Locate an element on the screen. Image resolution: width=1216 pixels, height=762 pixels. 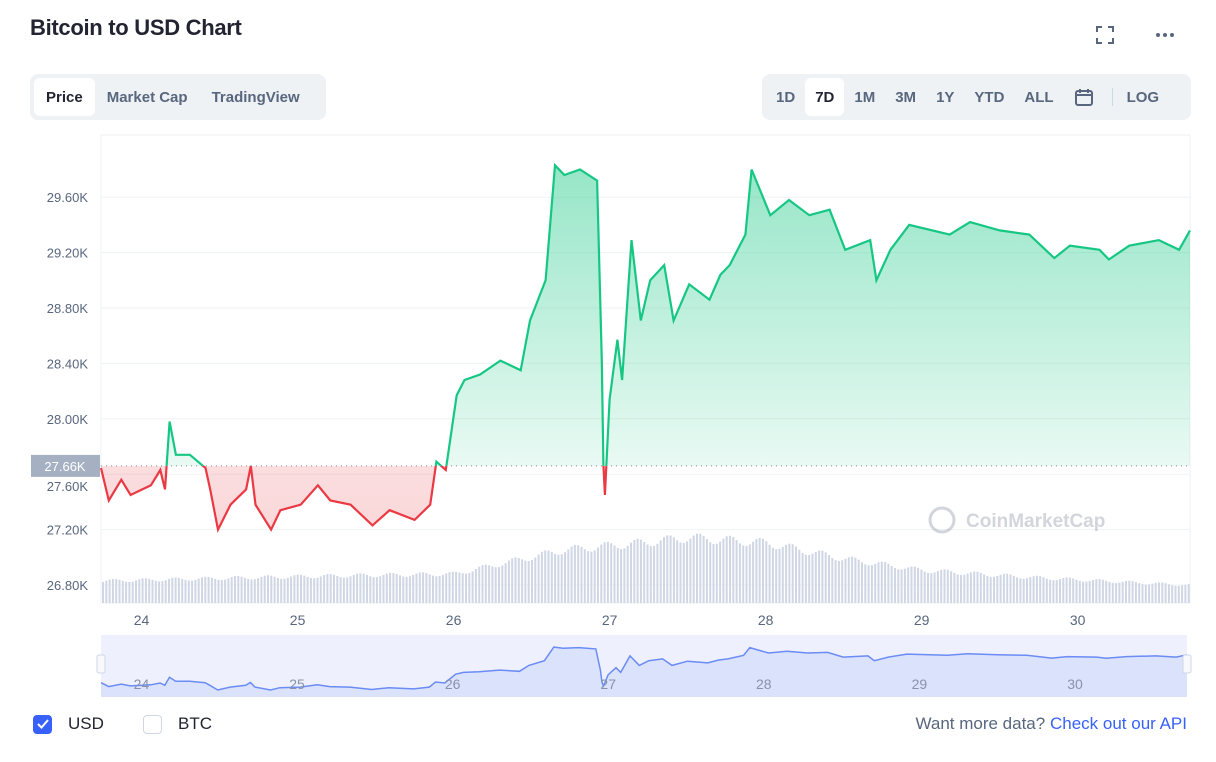
y-tick-label: 26.80K is located at coordinates (68, 585).